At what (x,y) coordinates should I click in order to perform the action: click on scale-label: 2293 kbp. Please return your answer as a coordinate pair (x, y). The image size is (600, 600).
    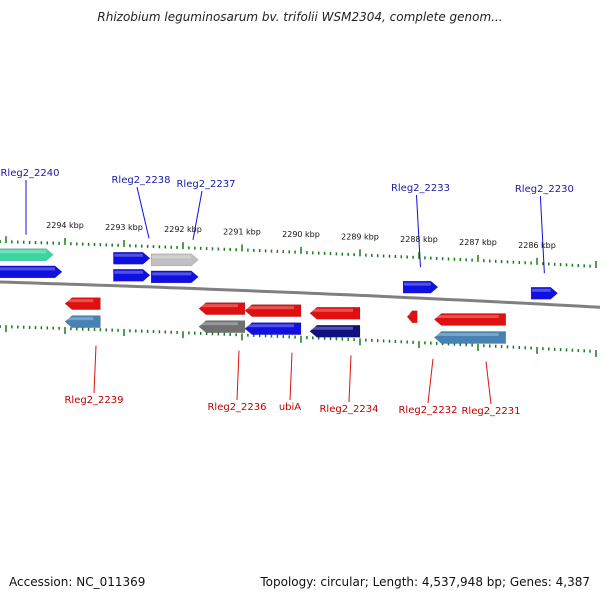
    Looking at the image, I should click on (124, 227).